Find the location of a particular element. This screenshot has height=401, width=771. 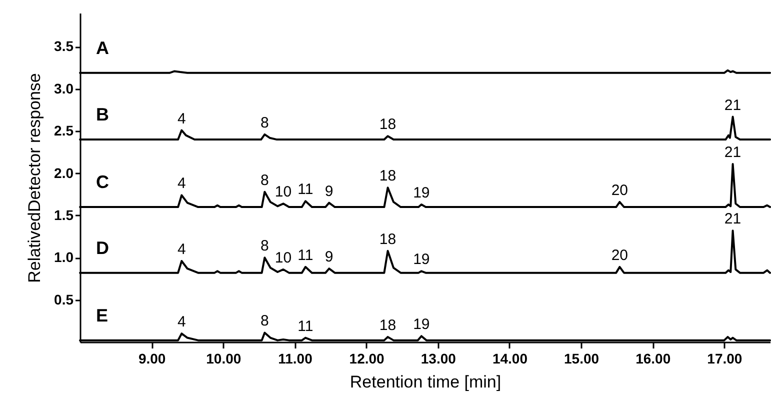

y-tick-label: 3.5 is located at coordinates (64, 46).